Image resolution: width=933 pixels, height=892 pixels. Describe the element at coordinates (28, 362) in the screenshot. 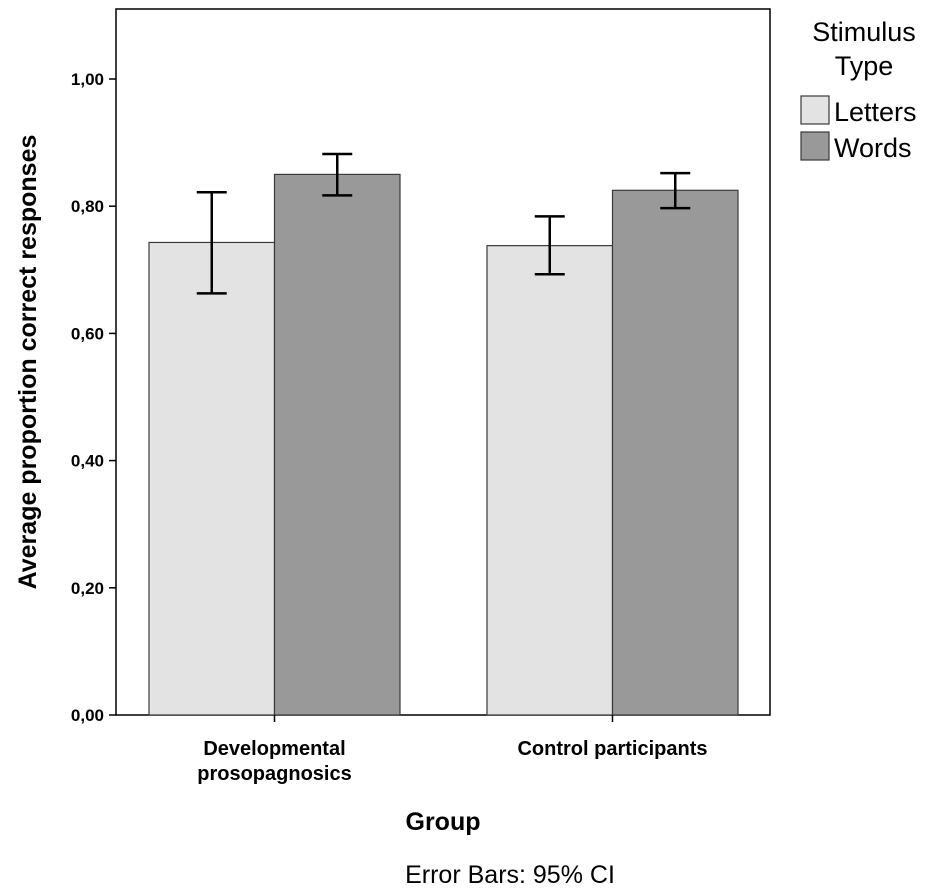

I see `y-axis-title: Average proportion correct responses` at that location.